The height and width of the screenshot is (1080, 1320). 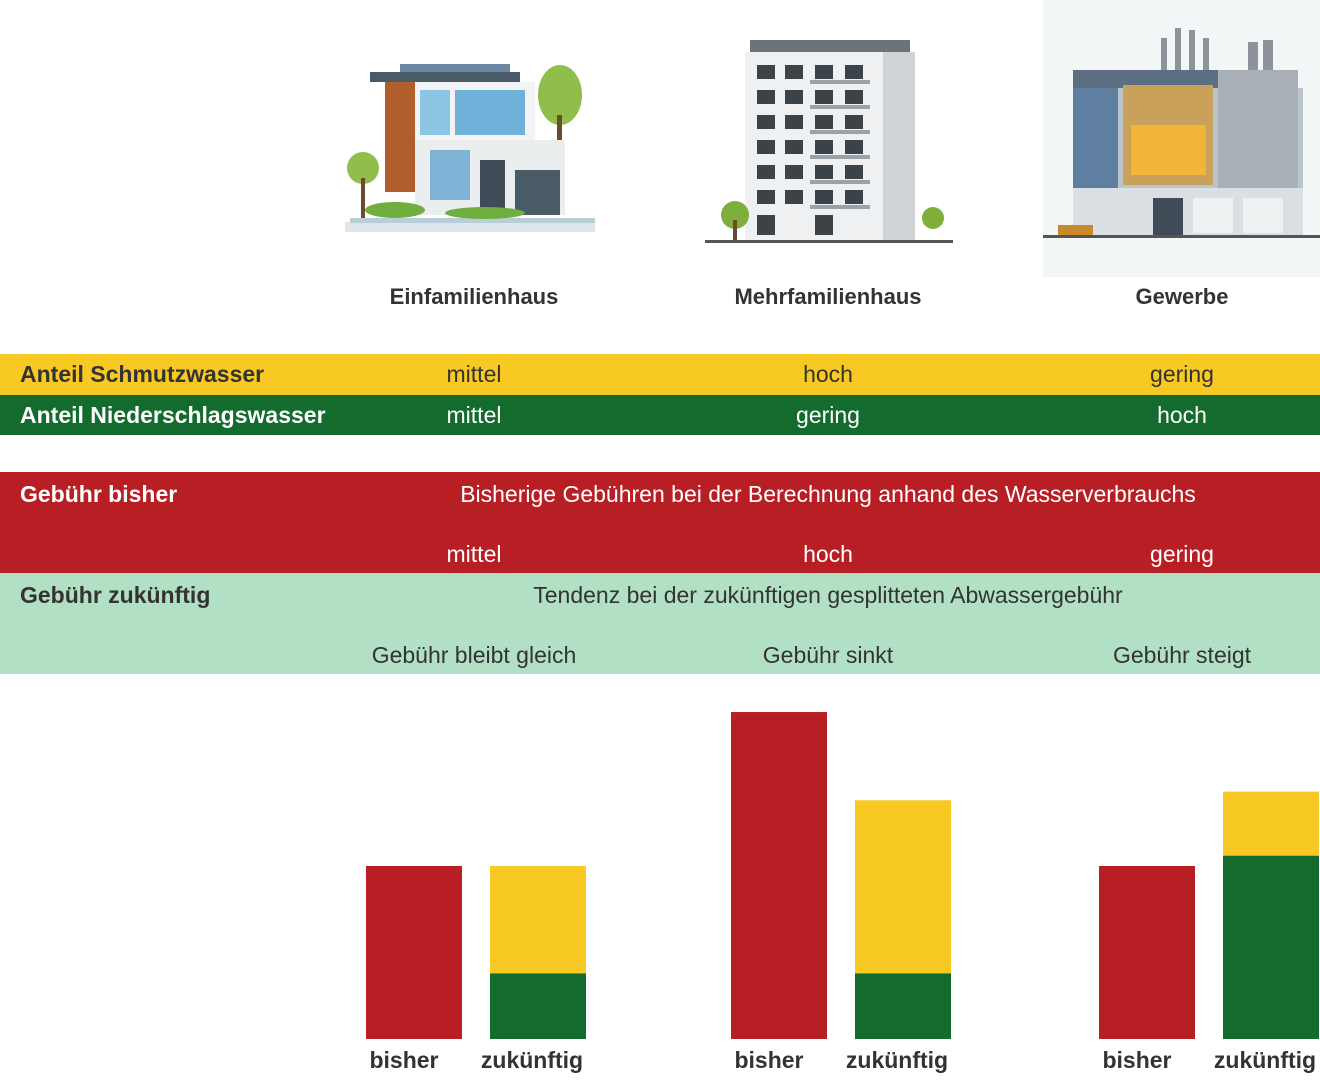 I want to click on value-bisher-mehrfamilienhaus: hoch, so click(x=828, y=554).